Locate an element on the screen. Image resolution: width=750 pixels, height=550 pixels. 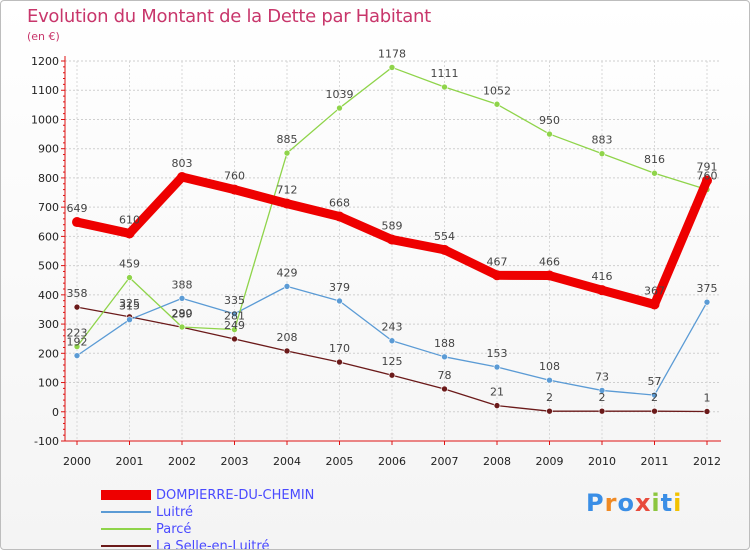
x-tick-label: 2007 is located at coordinates (445, 461).